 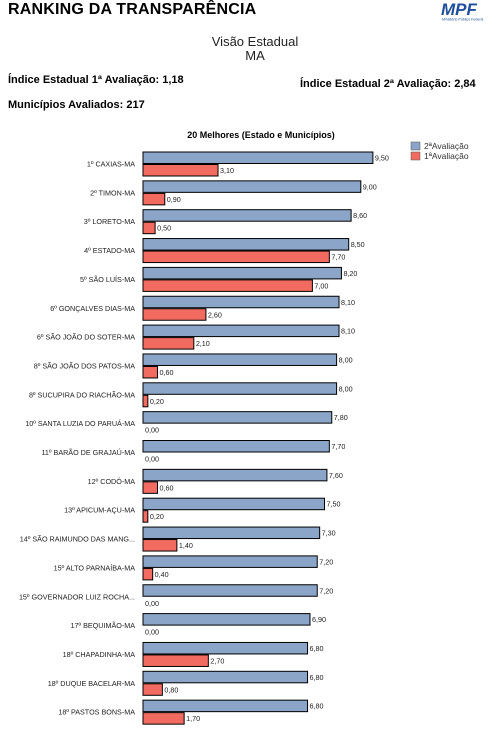 What do you see at coordinates (99, 654) in the screenshot?
I see `category-label: 18º CHAPADINHA-MA` at bounding box center [99, 654].